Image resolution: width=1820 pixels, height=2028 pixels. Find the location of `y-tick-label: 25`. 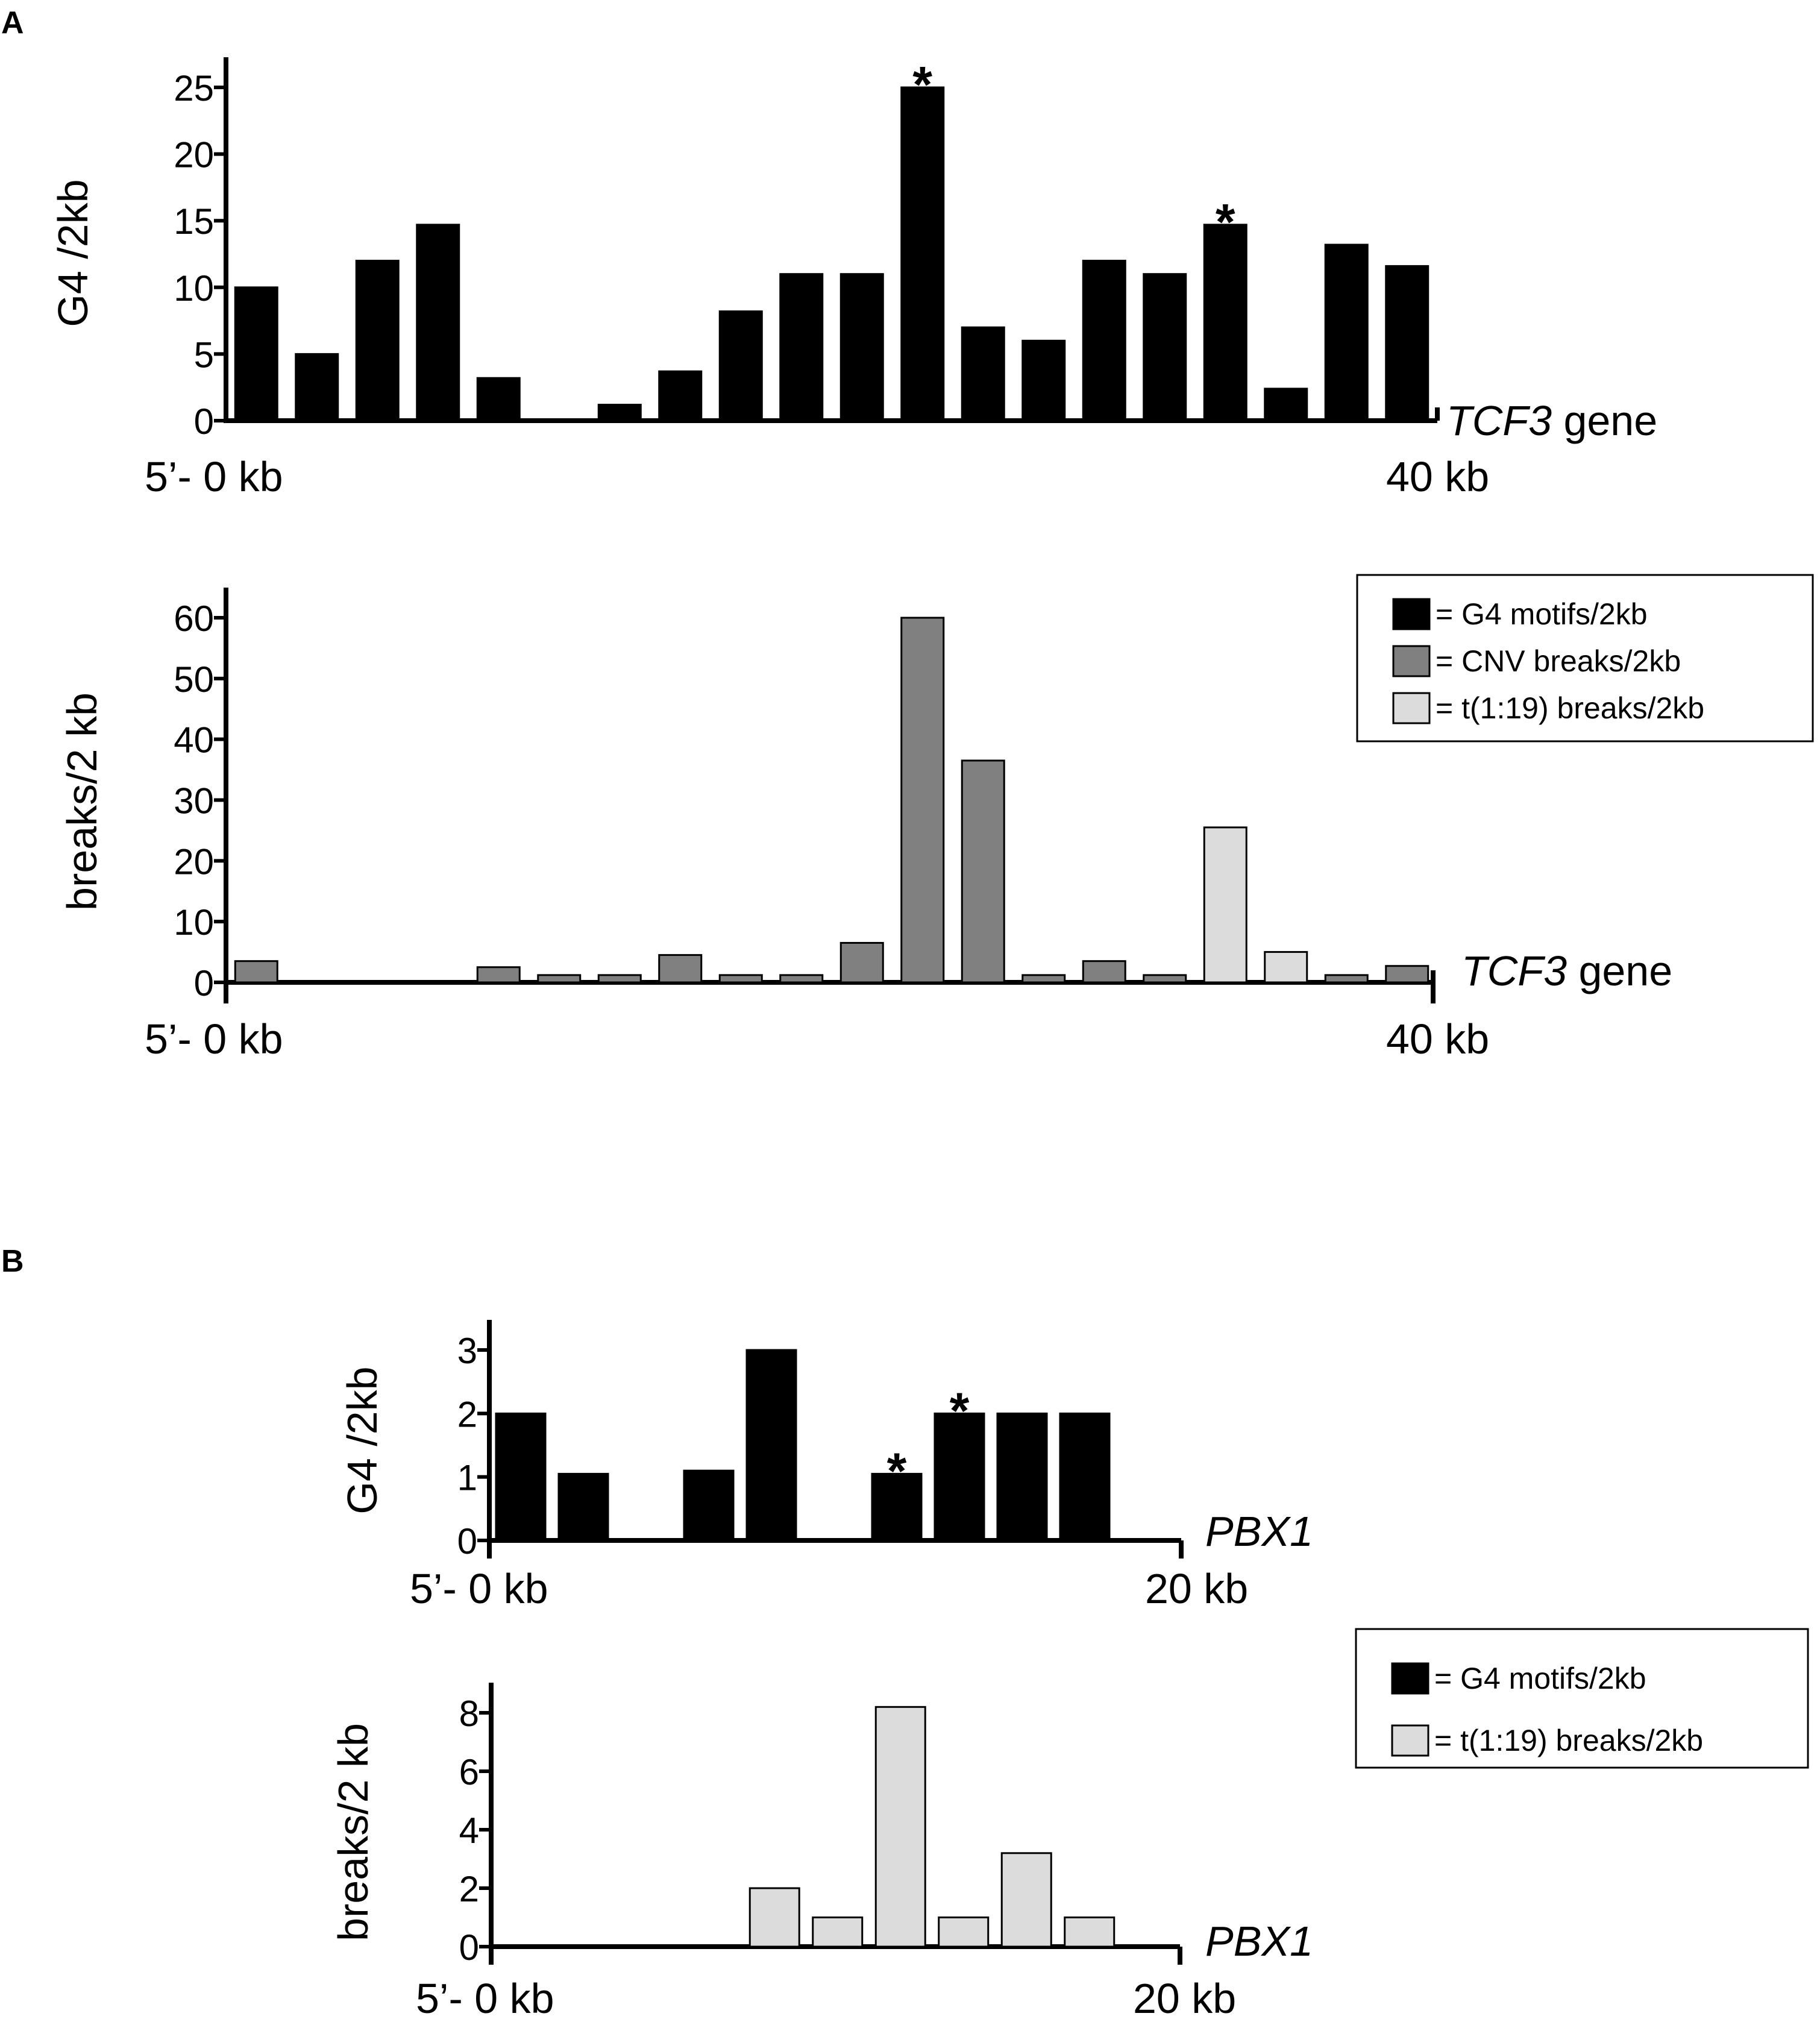

y-tick-label: 25 is located at coordinates (194, 88).